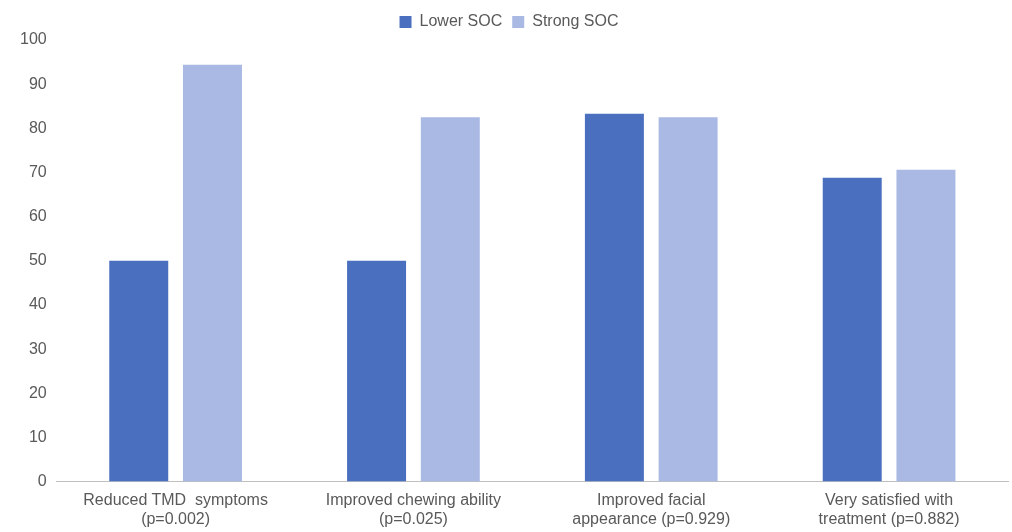 The image size is (1012, 532). What do you see at coordinates (37, 171) in the screenshot?
I see `y-tick-label: 70` at bounding box center [37, 171].